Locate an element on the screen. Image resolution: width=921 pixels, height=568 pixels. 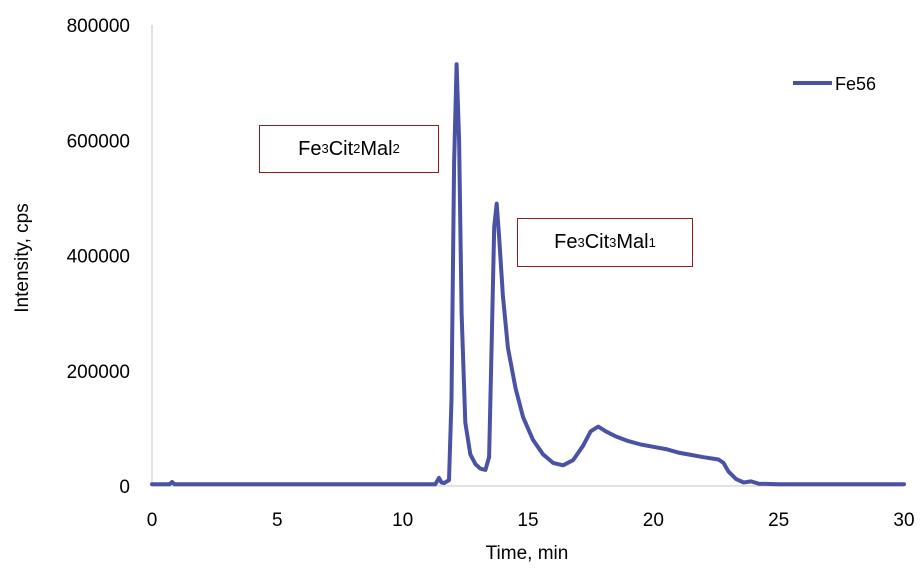
legend-label: Fe56 is located at coordinates (855, 84).